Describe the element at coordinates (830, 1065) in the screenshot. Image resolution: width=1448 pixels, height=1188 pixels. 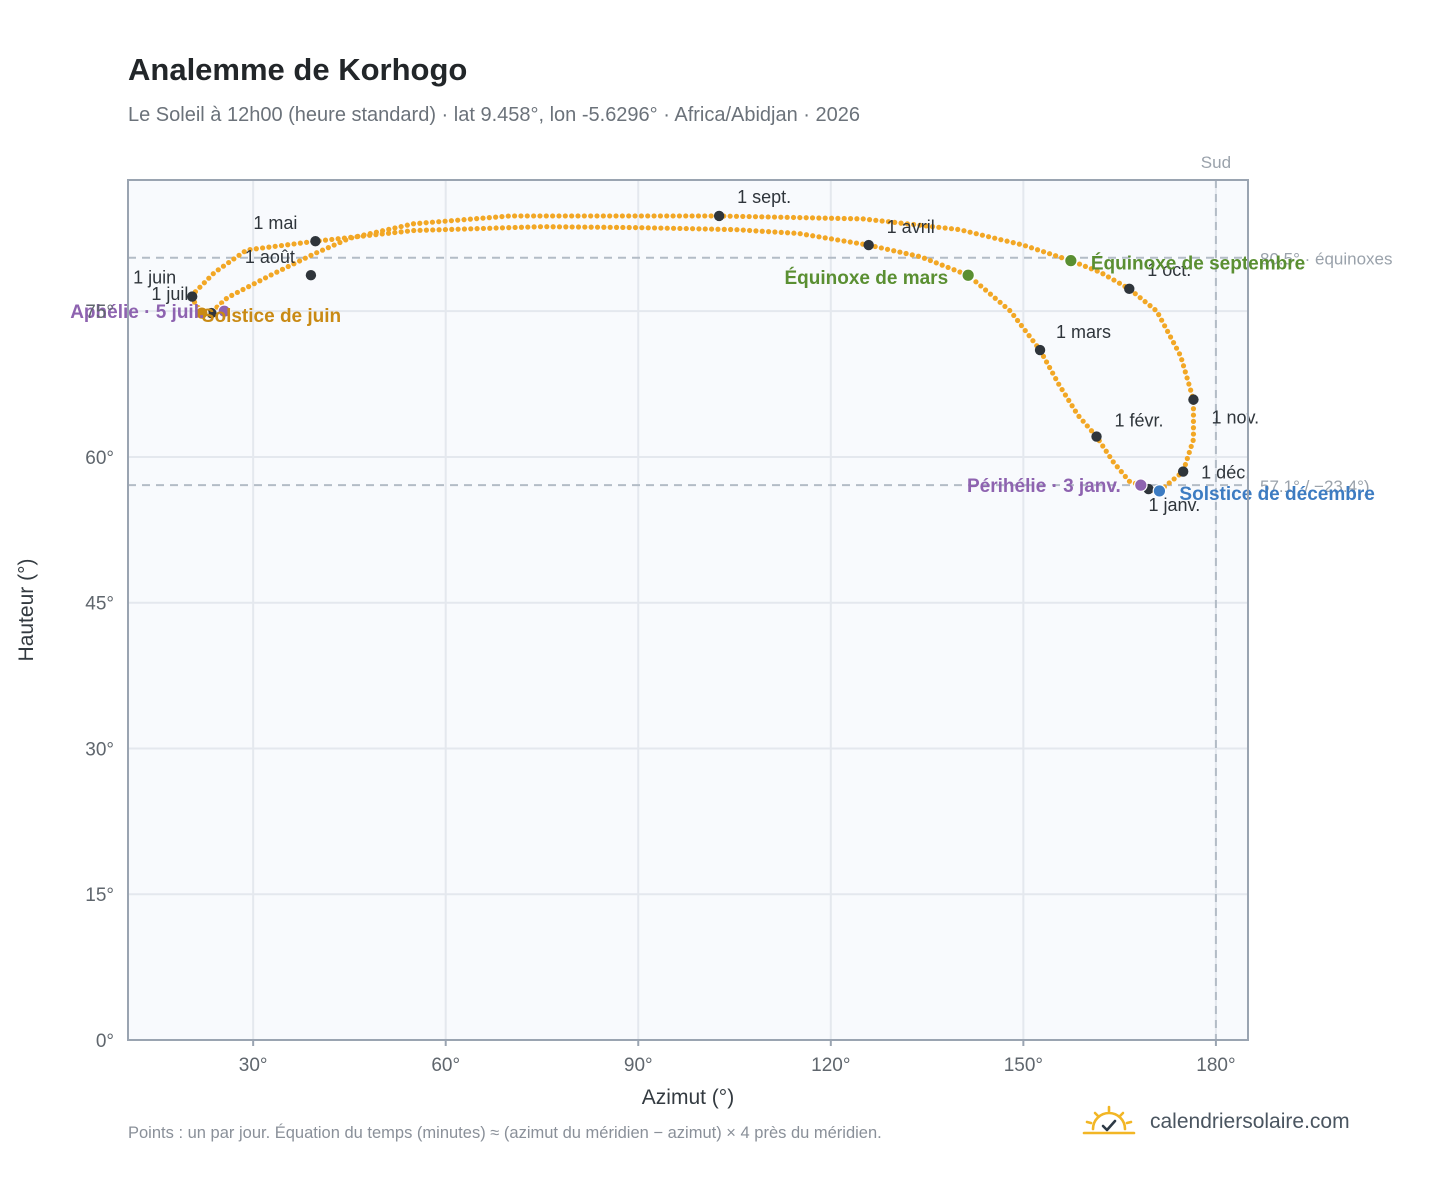
I see `x-tick-label: 120°` at that location.